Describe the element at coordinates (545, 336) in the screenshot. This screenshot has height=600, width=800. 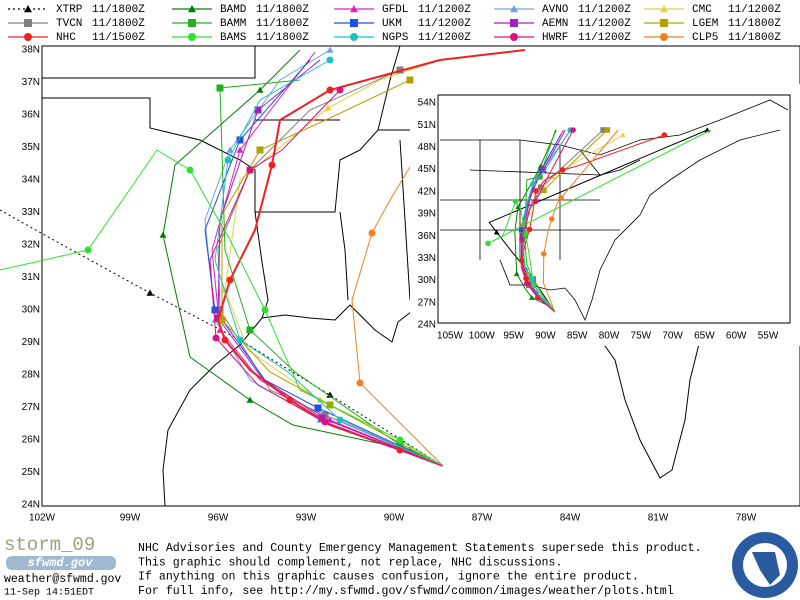
I see `inset-lon-label: 90W` at that location.